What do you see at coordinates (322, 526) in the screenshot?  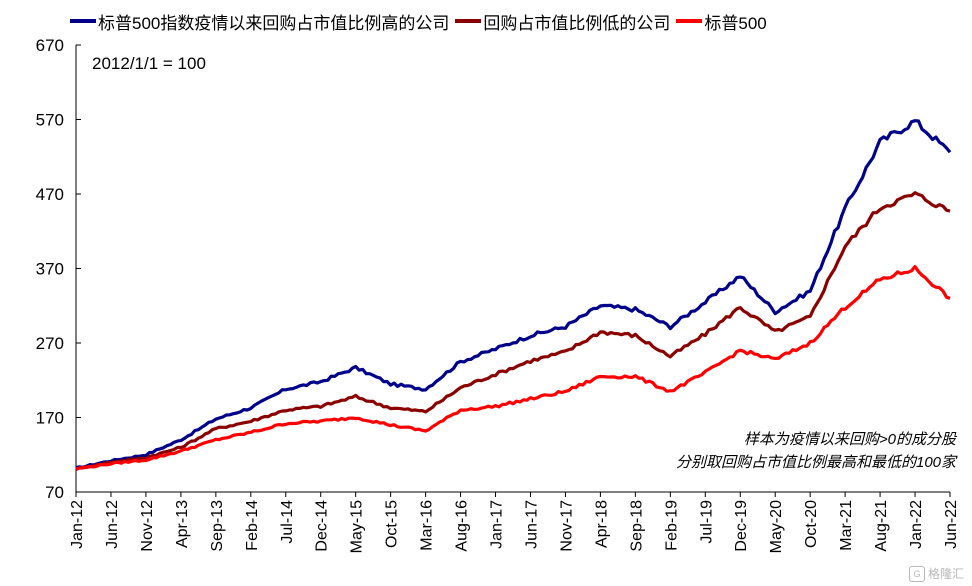 I see `x-tick-label: Dec-14` at bounding box center [322, 526].